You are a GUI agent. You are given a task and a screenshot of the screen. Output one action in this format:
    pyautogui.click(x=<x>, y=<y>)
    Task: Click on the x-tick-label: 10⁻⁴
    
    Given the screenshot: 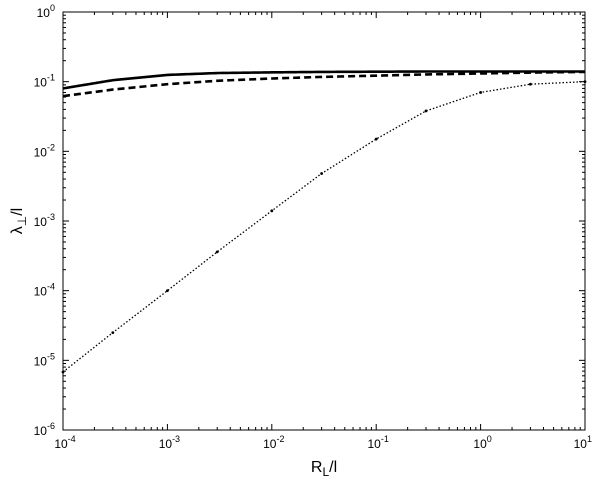 What is the action you would take?
    pyautogui.click(x=64, y=442)
    